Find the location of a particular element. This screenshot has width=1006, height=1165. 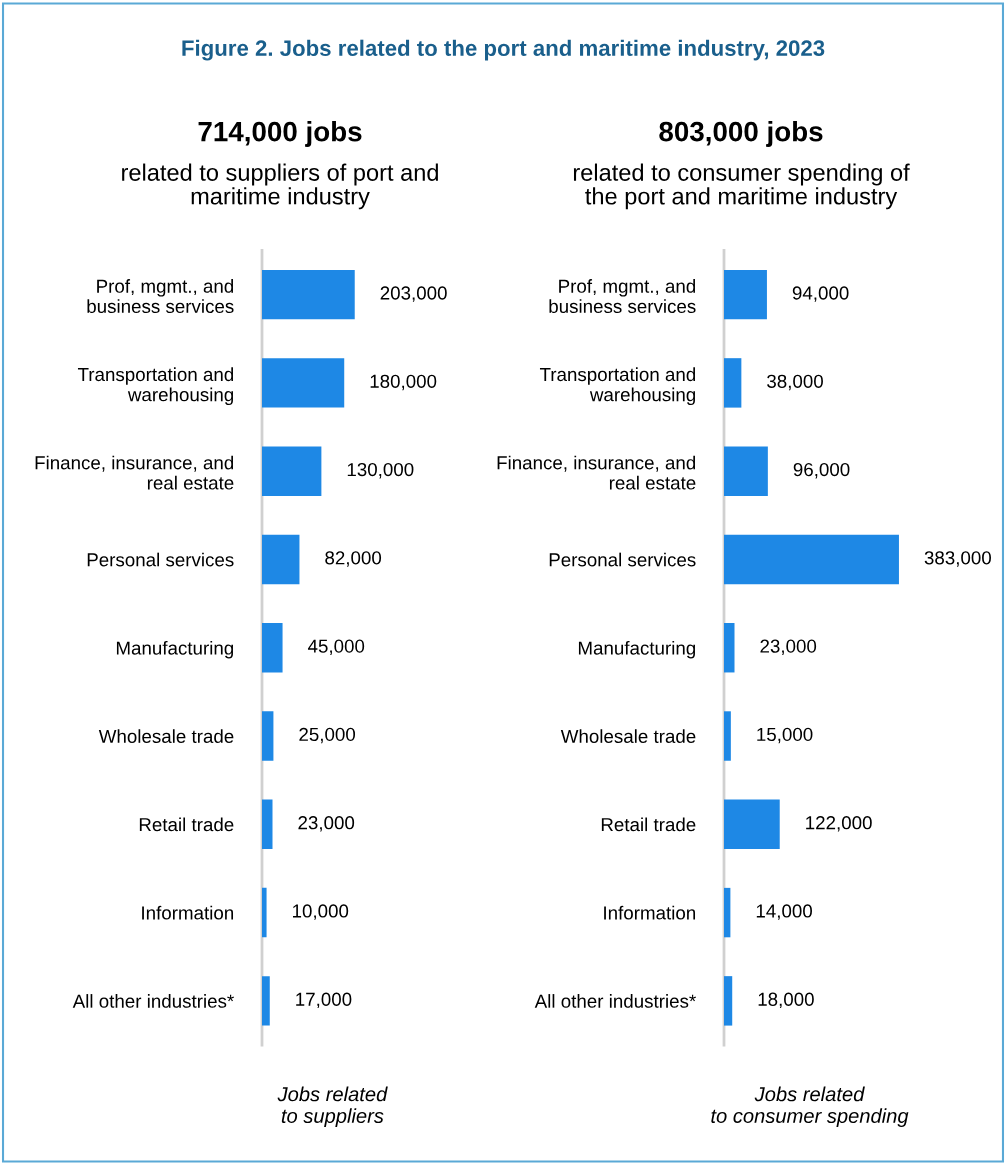

data-label: 14,000 is located at coordinates (784, 912).